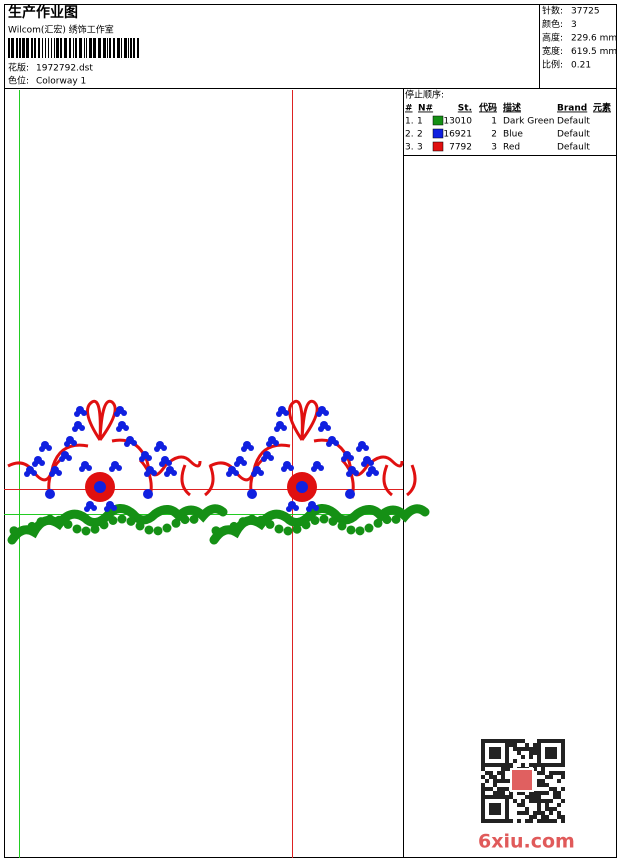 The image size is (620, 860). What do you see at coordinates (512, 108) in the screenshot?
I see `column-header: 描述` at bounding box center [512, 108].